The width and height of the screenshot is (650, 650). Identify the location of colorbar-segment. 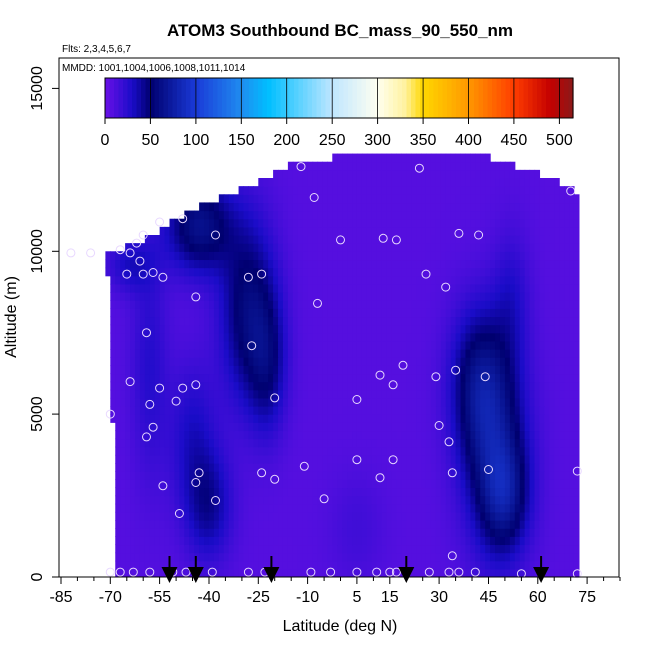
(306, 98).